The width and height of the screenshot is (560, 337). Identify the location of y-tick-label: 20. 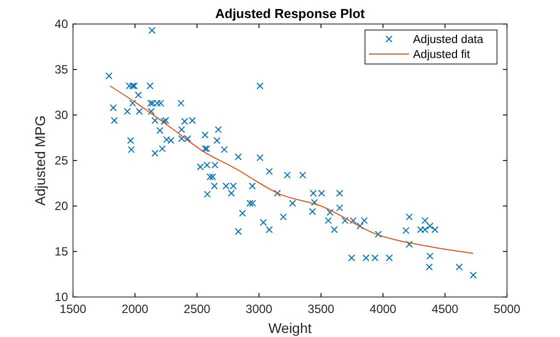
(61, 206).